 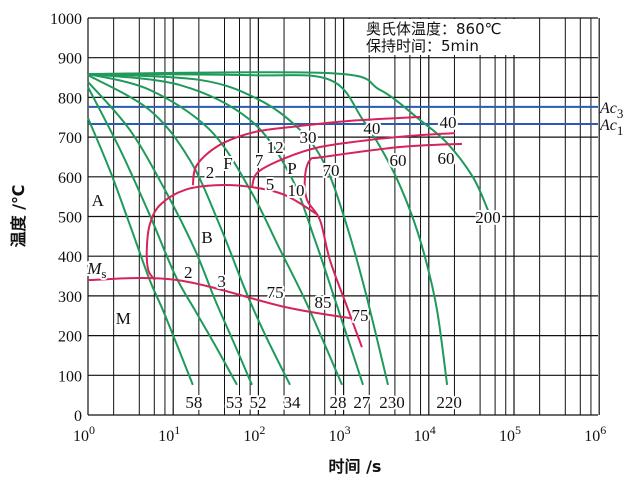 What do you see at coordinates (510, 434) in the screenshot?
I see `x-tick-label: 10⁵` at bounding box center [510, 434].